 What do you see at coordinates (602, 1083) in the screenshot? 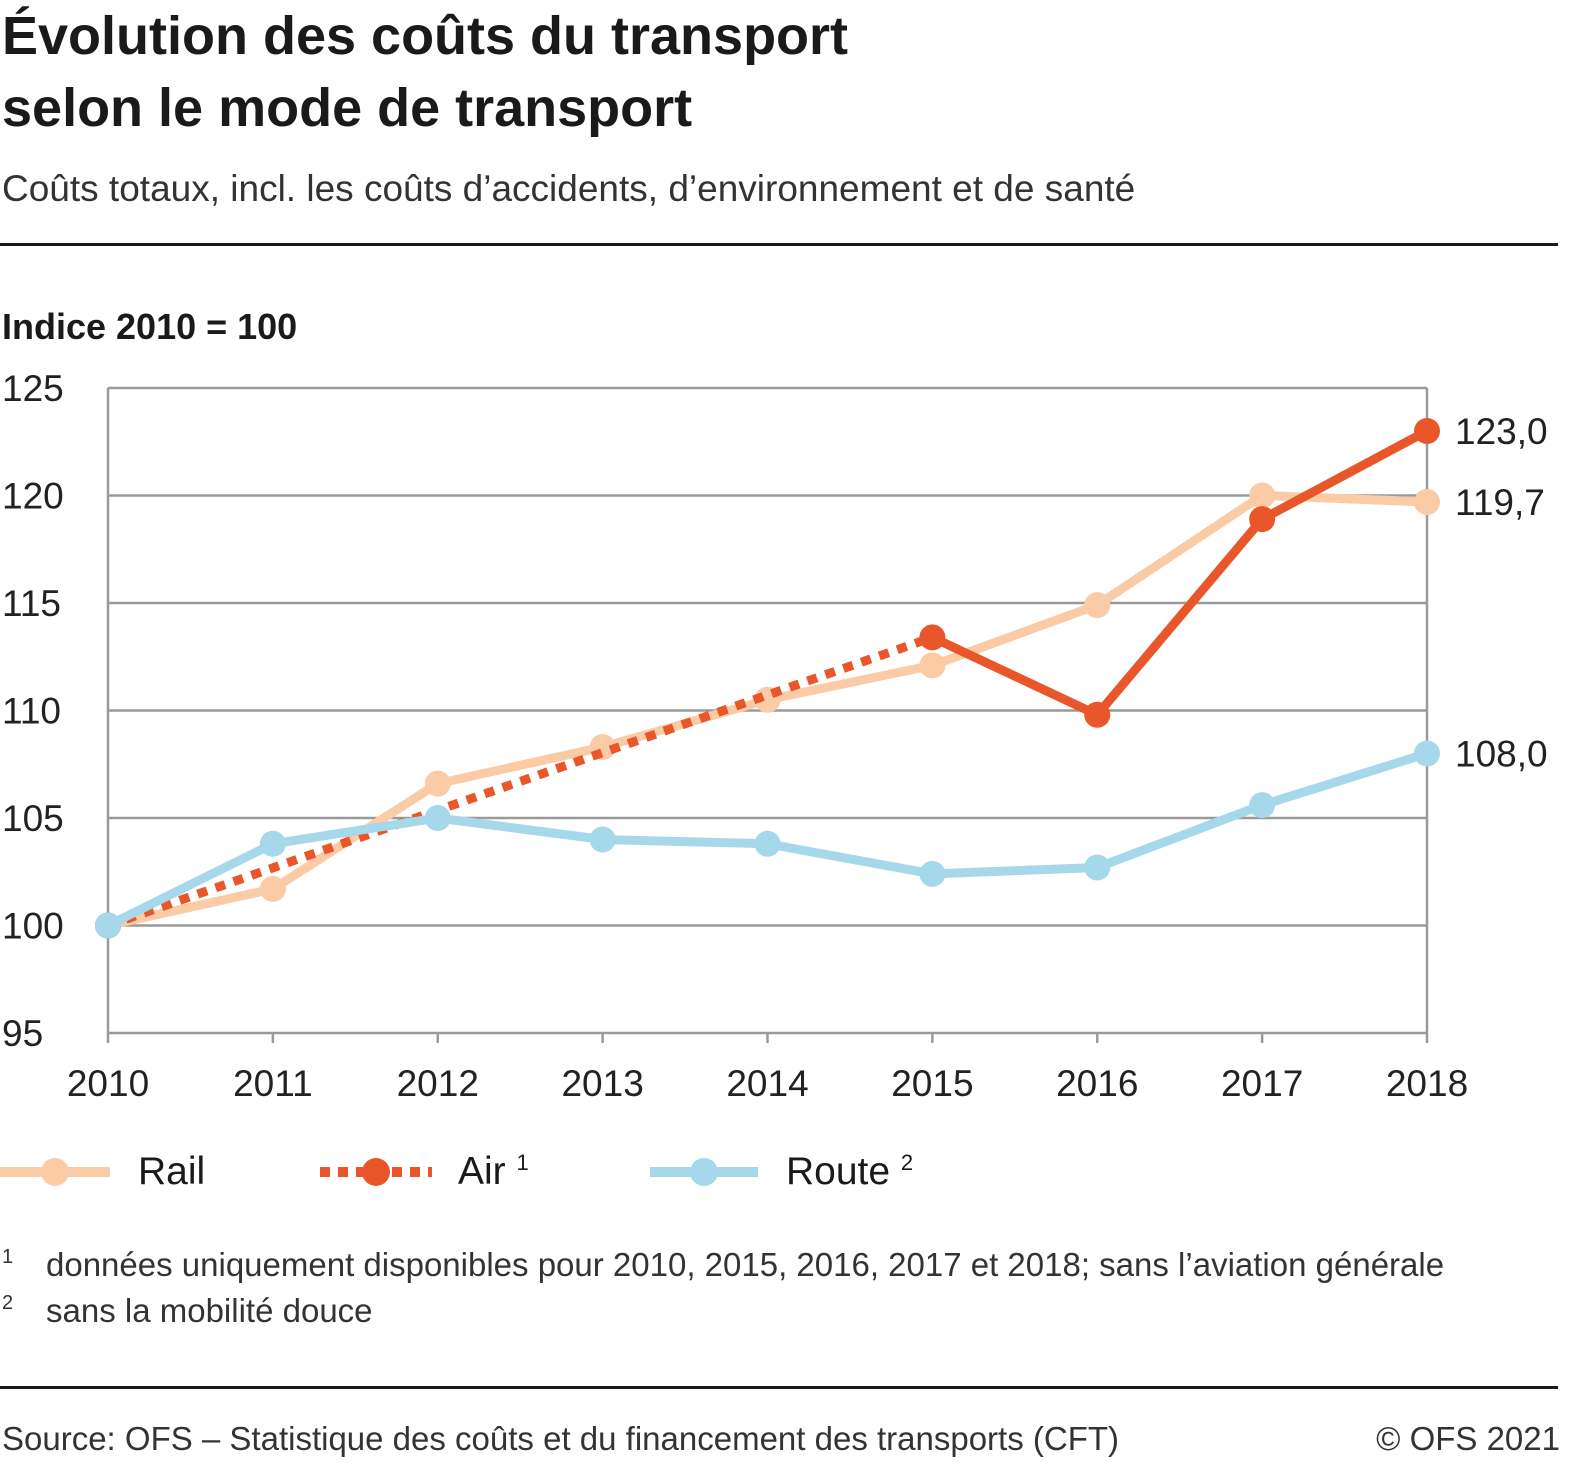
I see `x-tick-label: 2013` at bounding box center [602, 1083].